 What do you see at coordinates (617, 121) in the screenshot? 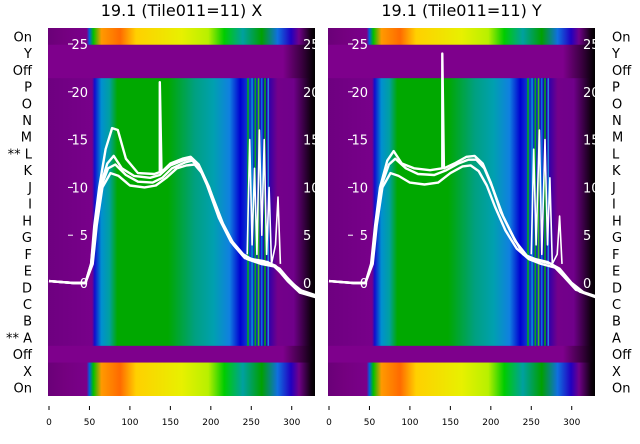
I see `row-label: N` at bounding box center [617, 121].